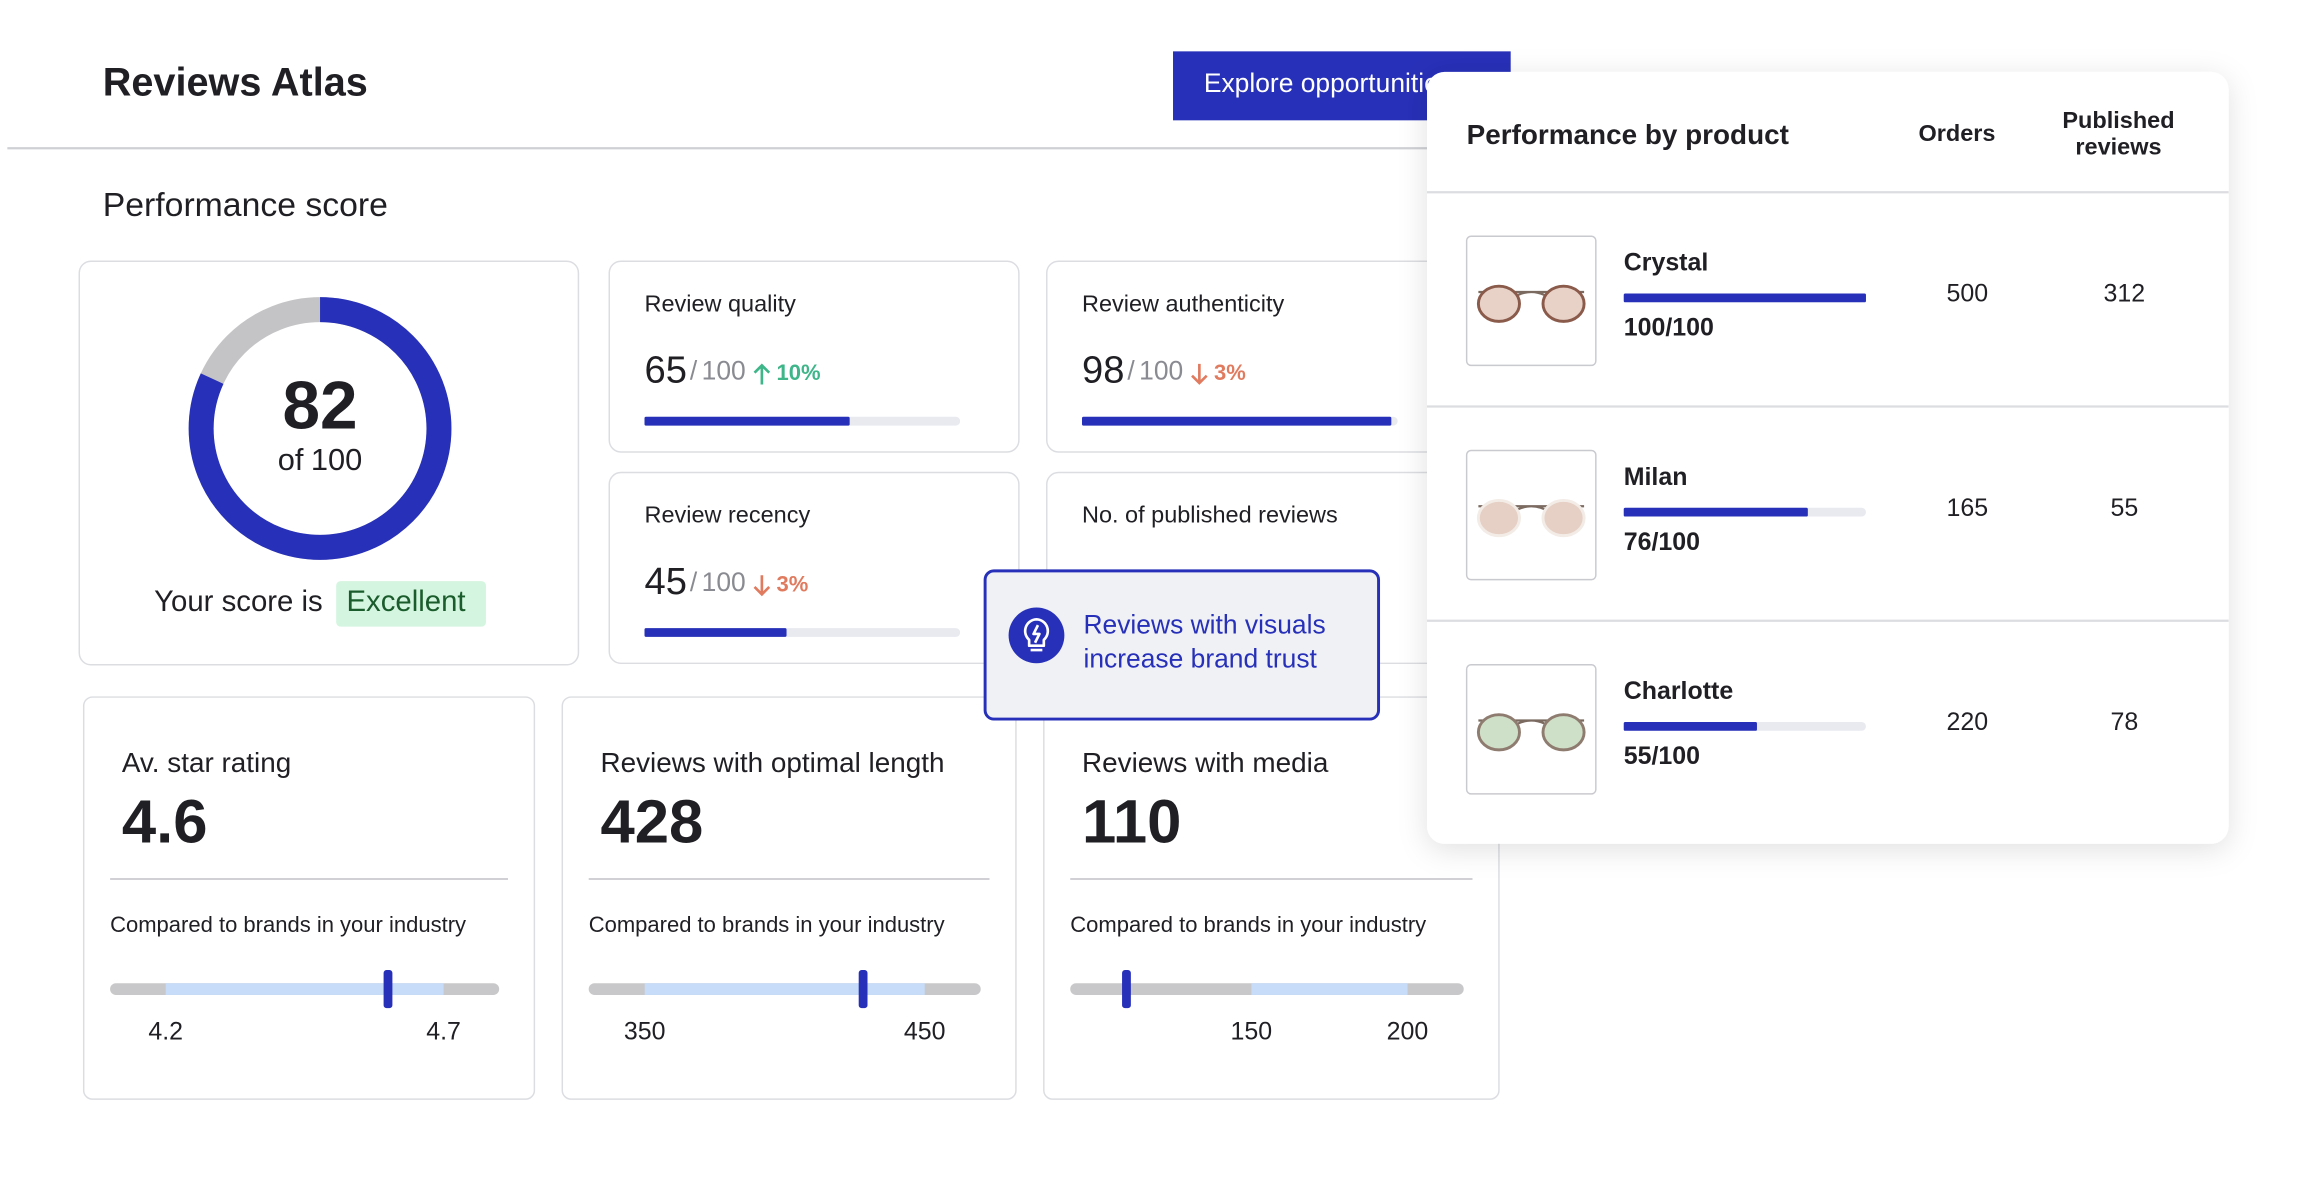  I want to click on bulb-icon, so click(1036, 634).